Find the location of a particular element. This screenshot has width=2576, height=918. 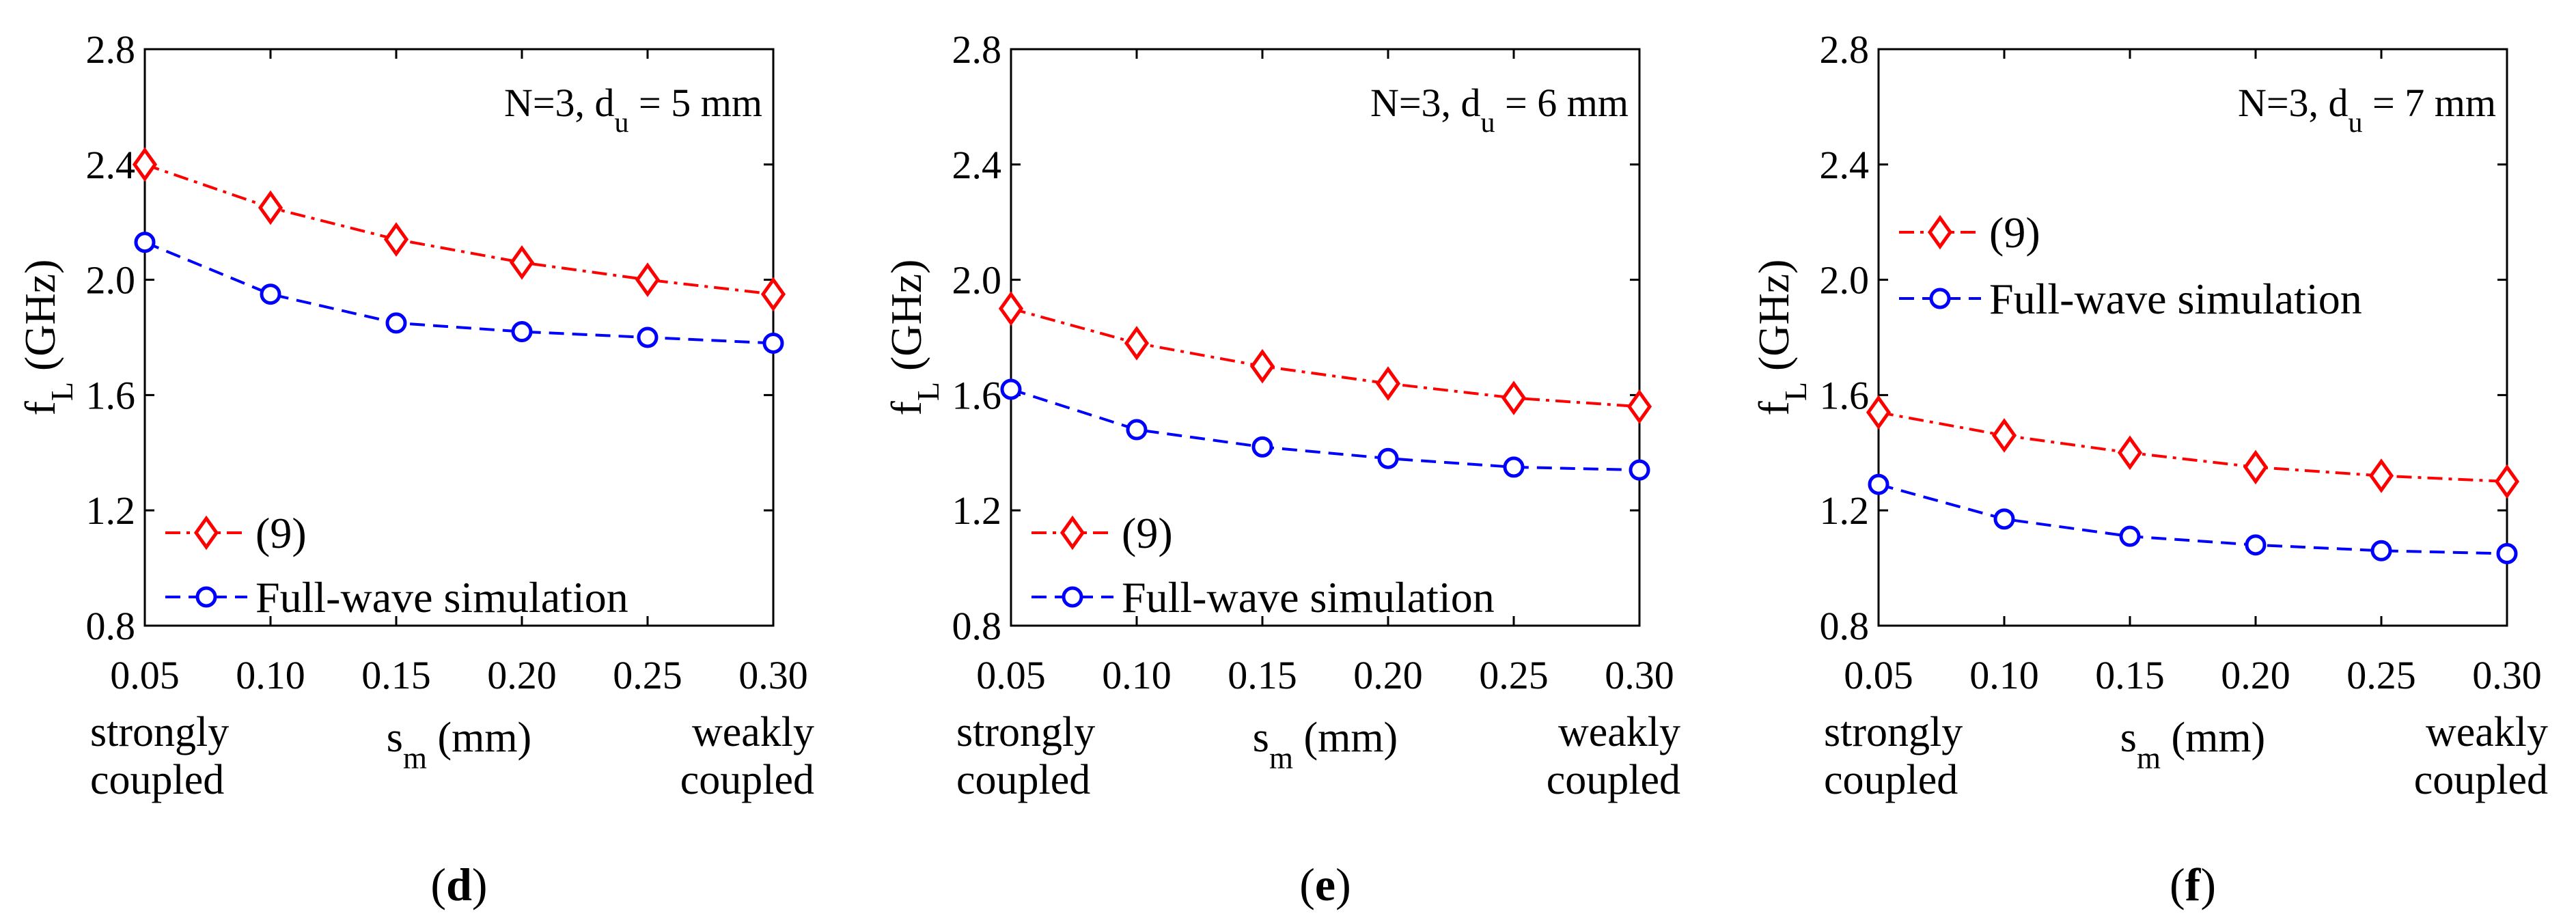

panel-label: (f) is located at coordinates (2193, 884).